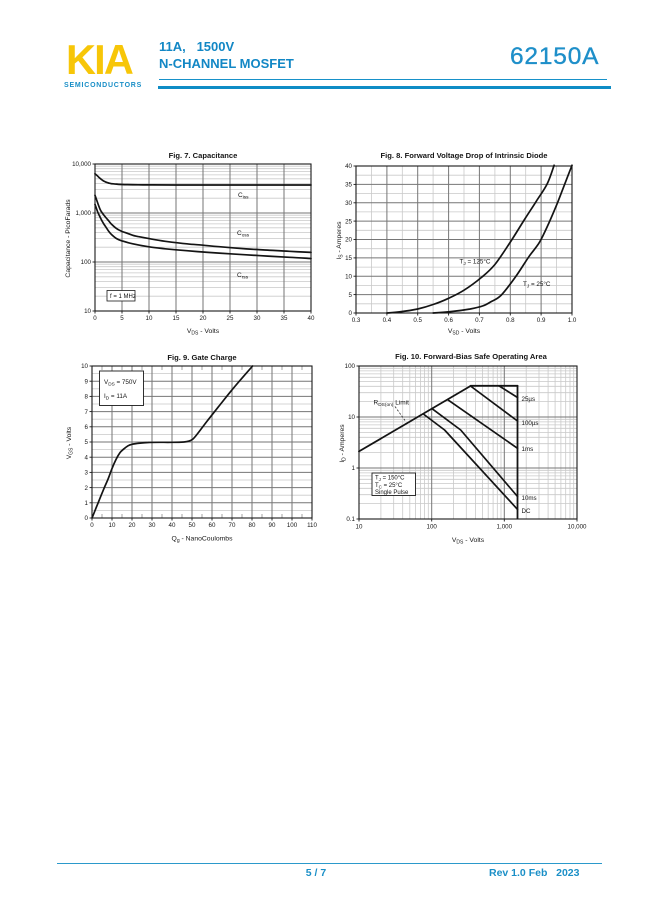 Image resolution: width=649 pixels, height=917 pixels. What do you see at coordinates (243, 276) in the screenshot?
I see `svg-text: Crss` at bounding box center [243, 276].